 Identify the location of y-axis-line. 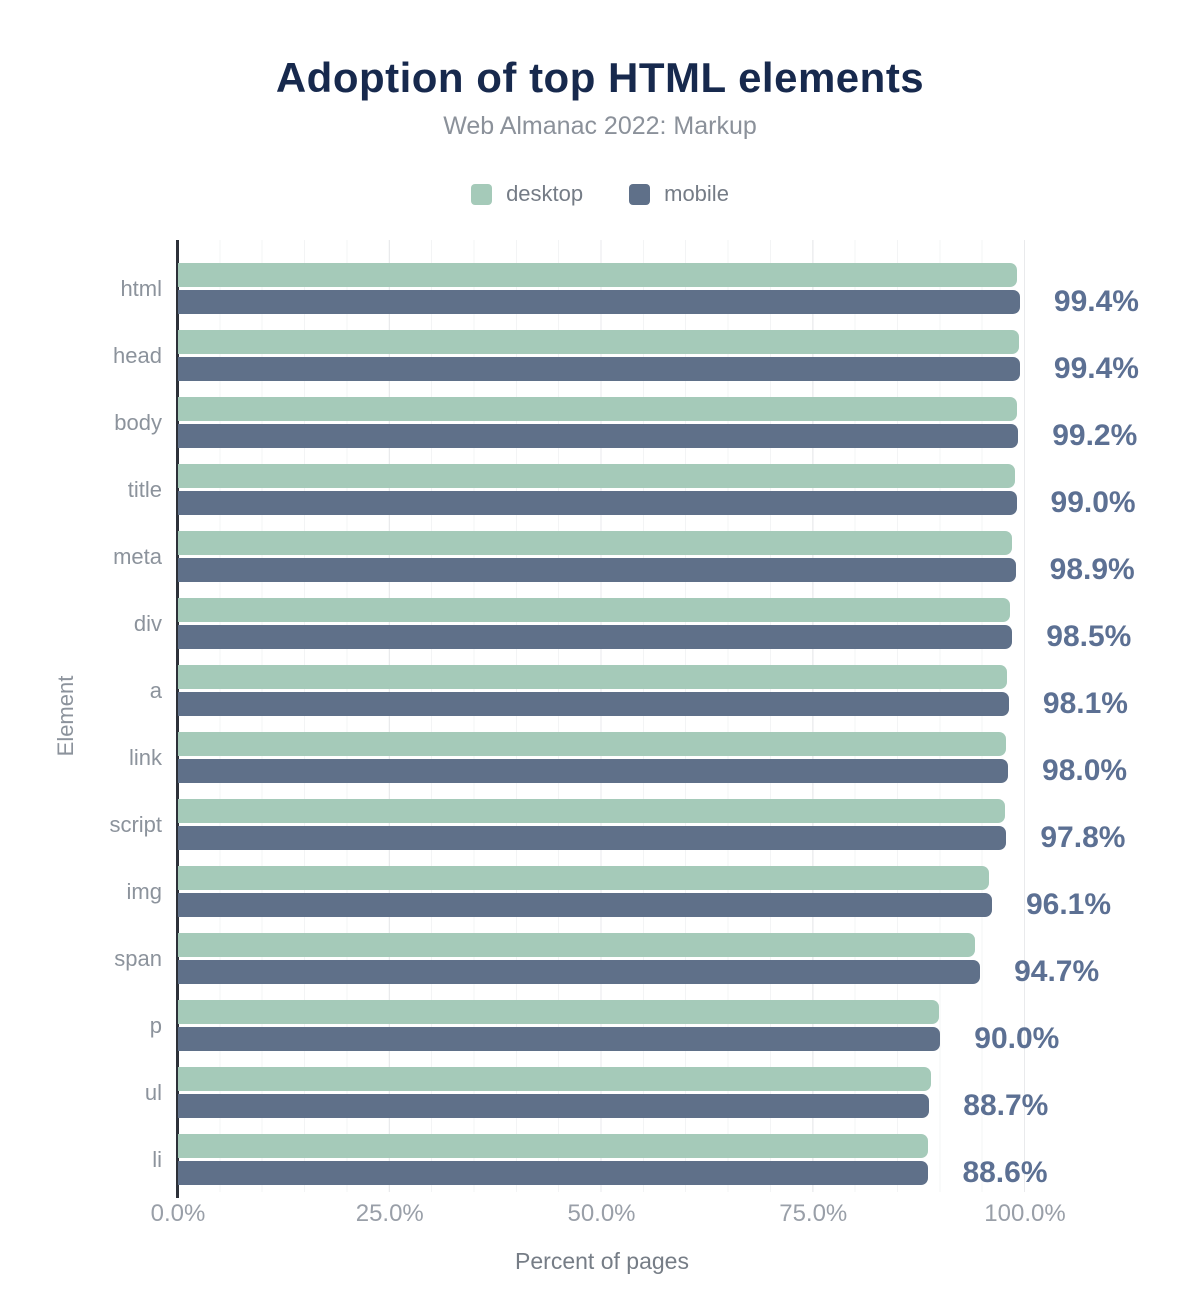
(177, 719).